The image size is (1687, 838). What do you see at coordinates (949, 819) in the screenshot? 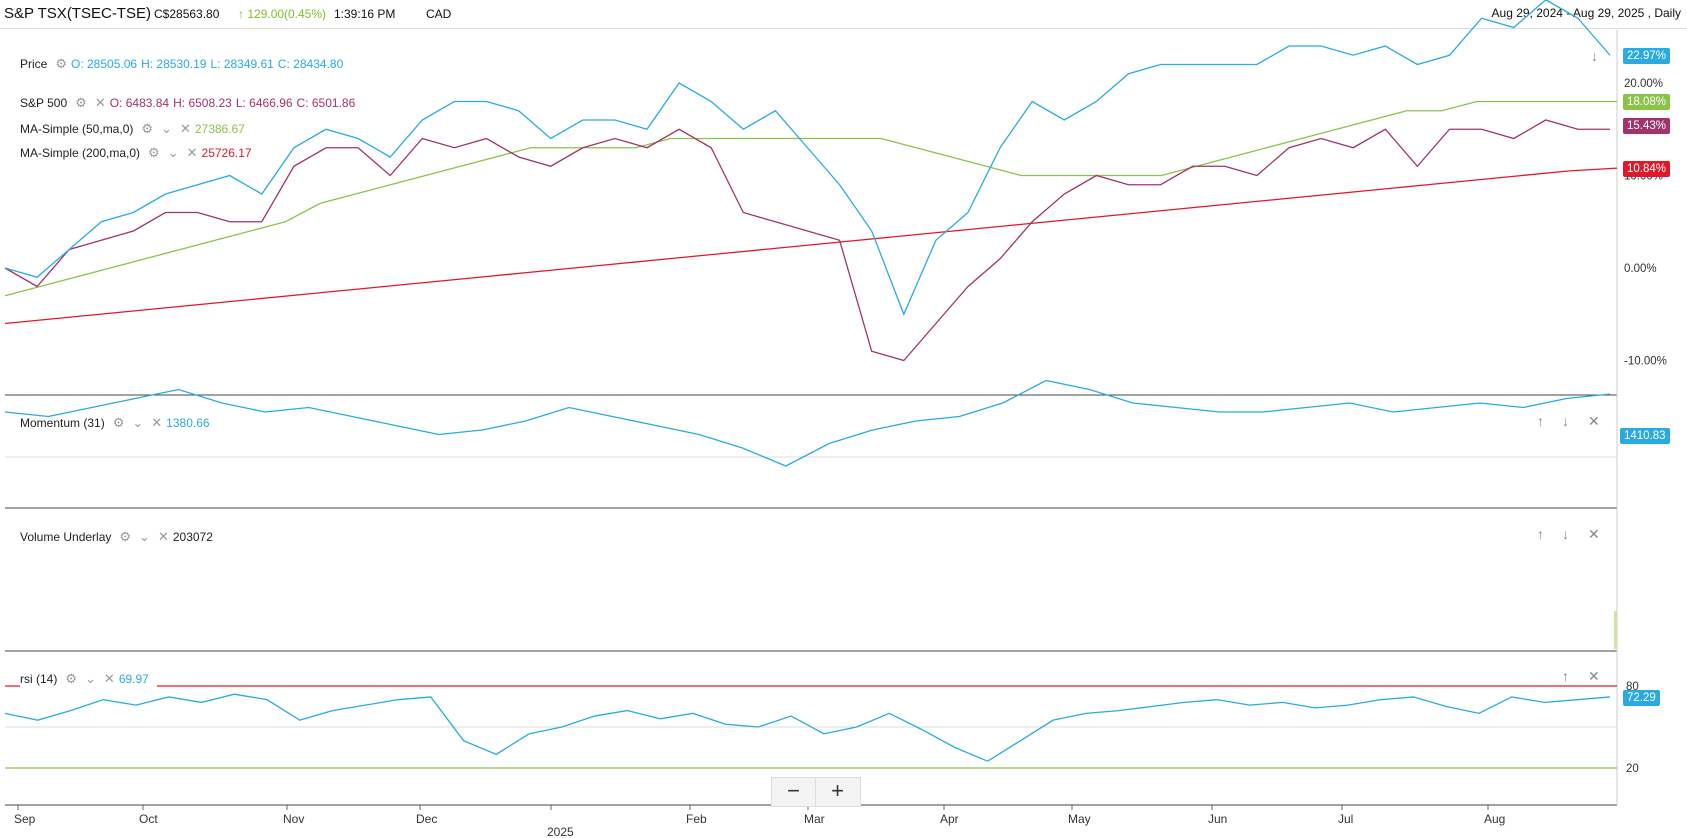
I see `x-tick-label: Apr` at bounding box center [949, 819].